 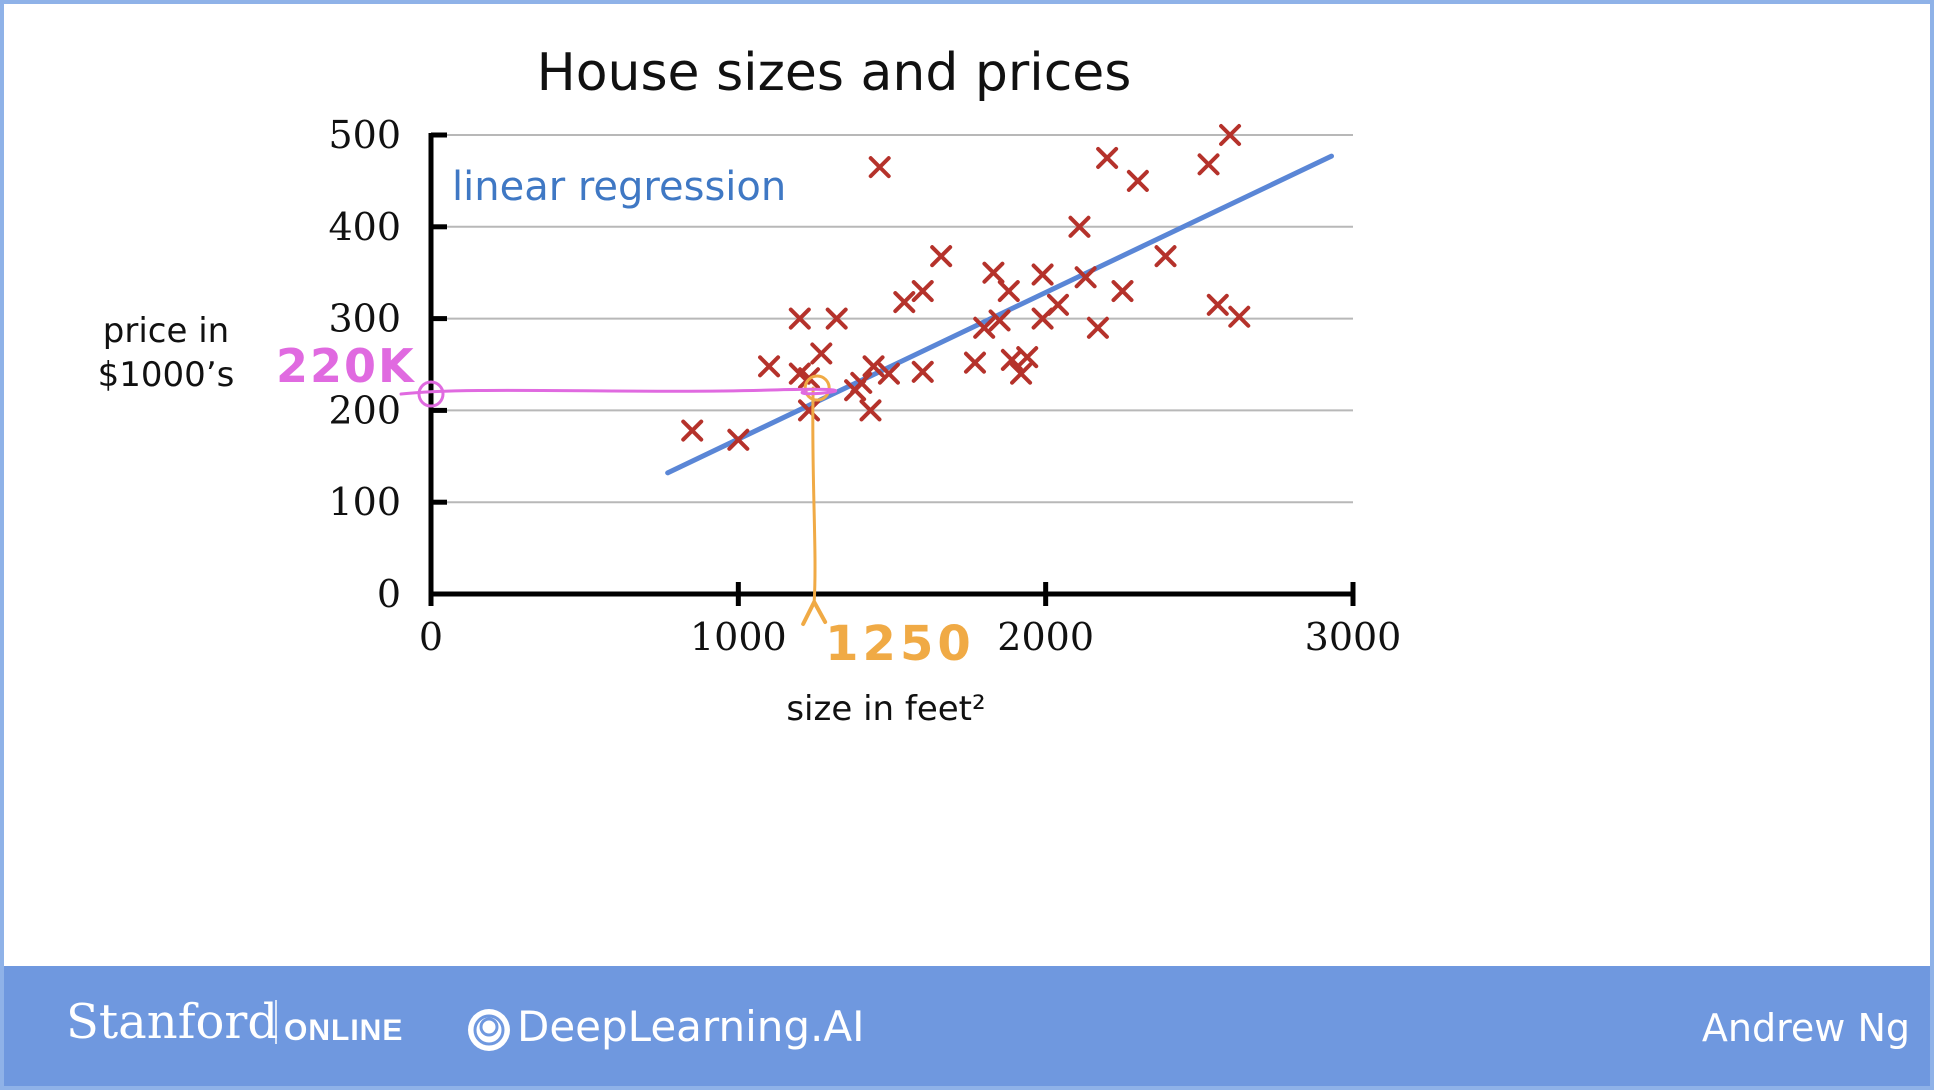 I want to click on data-points, so click(x=966, y=287).